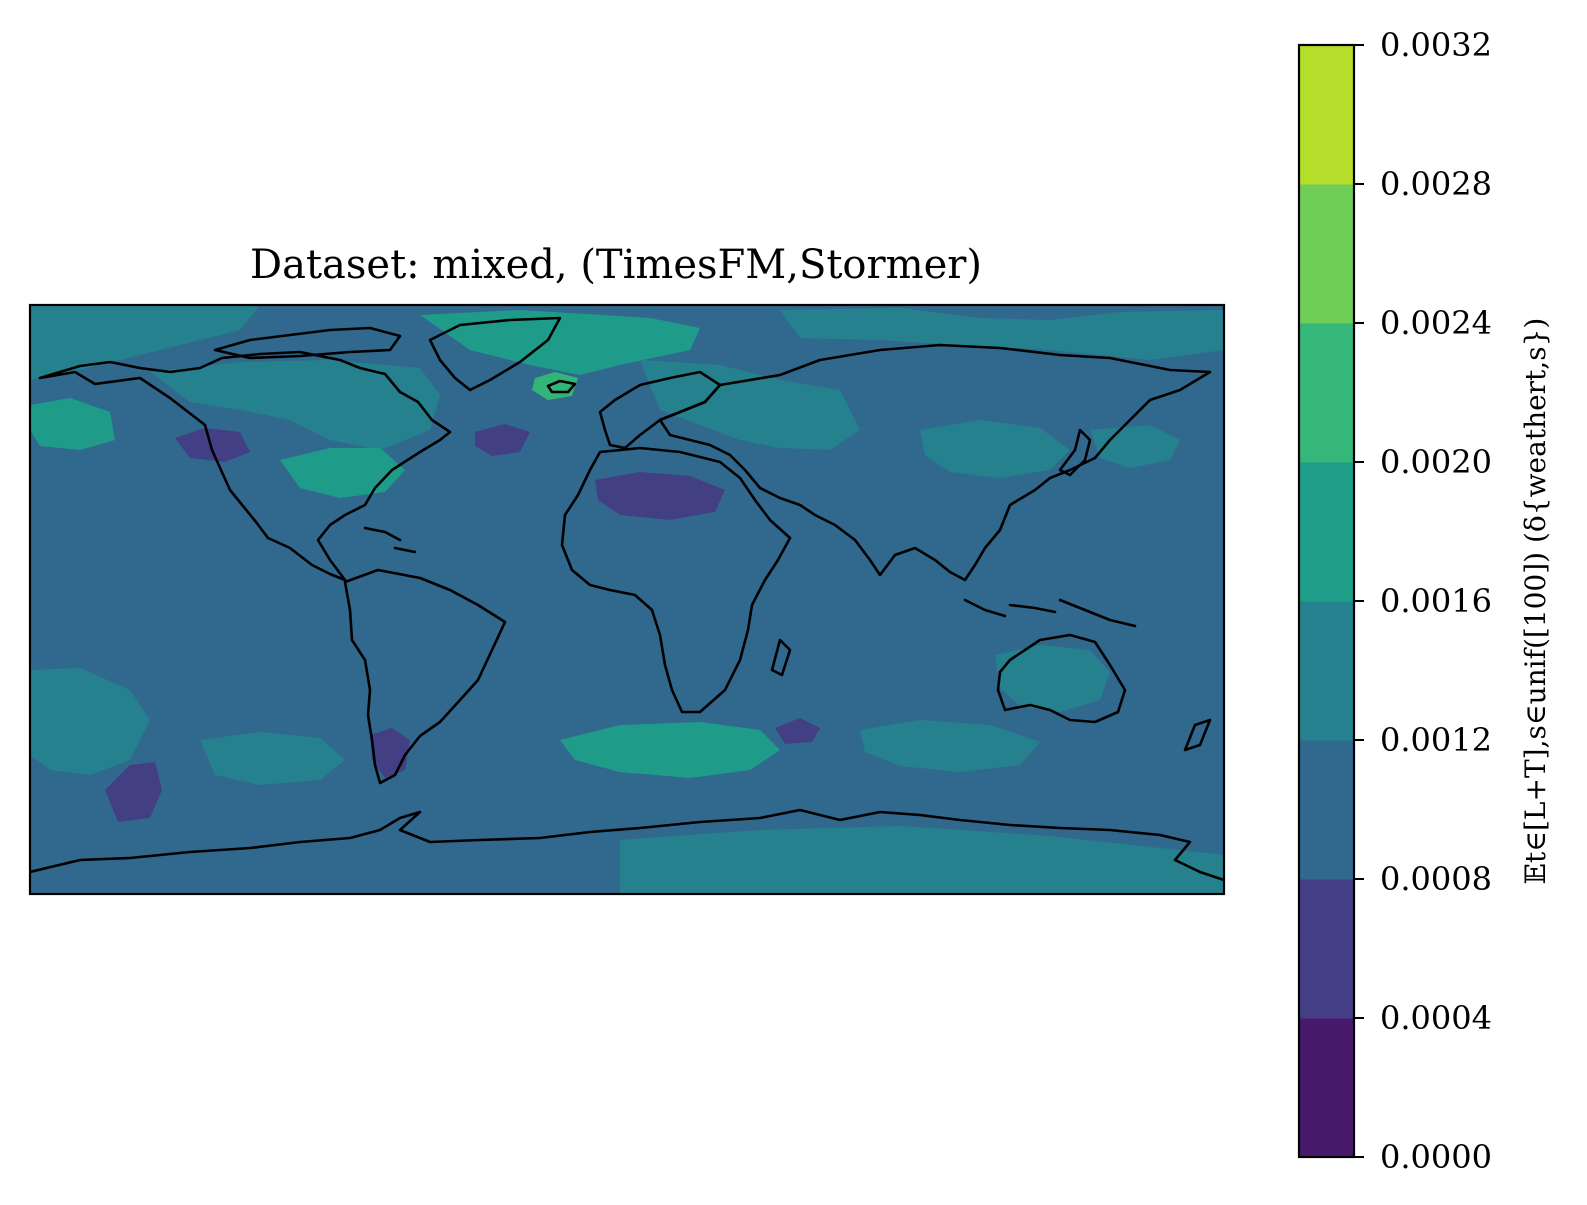  I want to click on region-south-pacific-low, so click(133, 792).